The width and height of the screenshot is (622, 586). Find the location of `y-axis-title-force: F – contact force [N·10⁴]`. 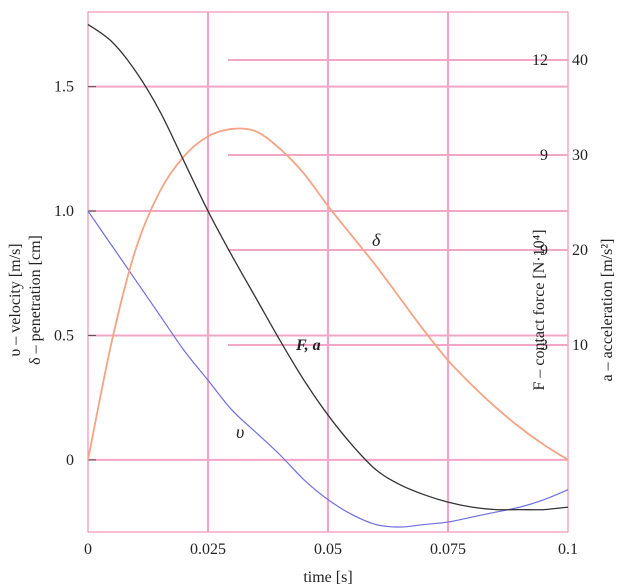

y-axis-title-force: F – contact force [N·10⁴] is located at coordinates (539, 309).